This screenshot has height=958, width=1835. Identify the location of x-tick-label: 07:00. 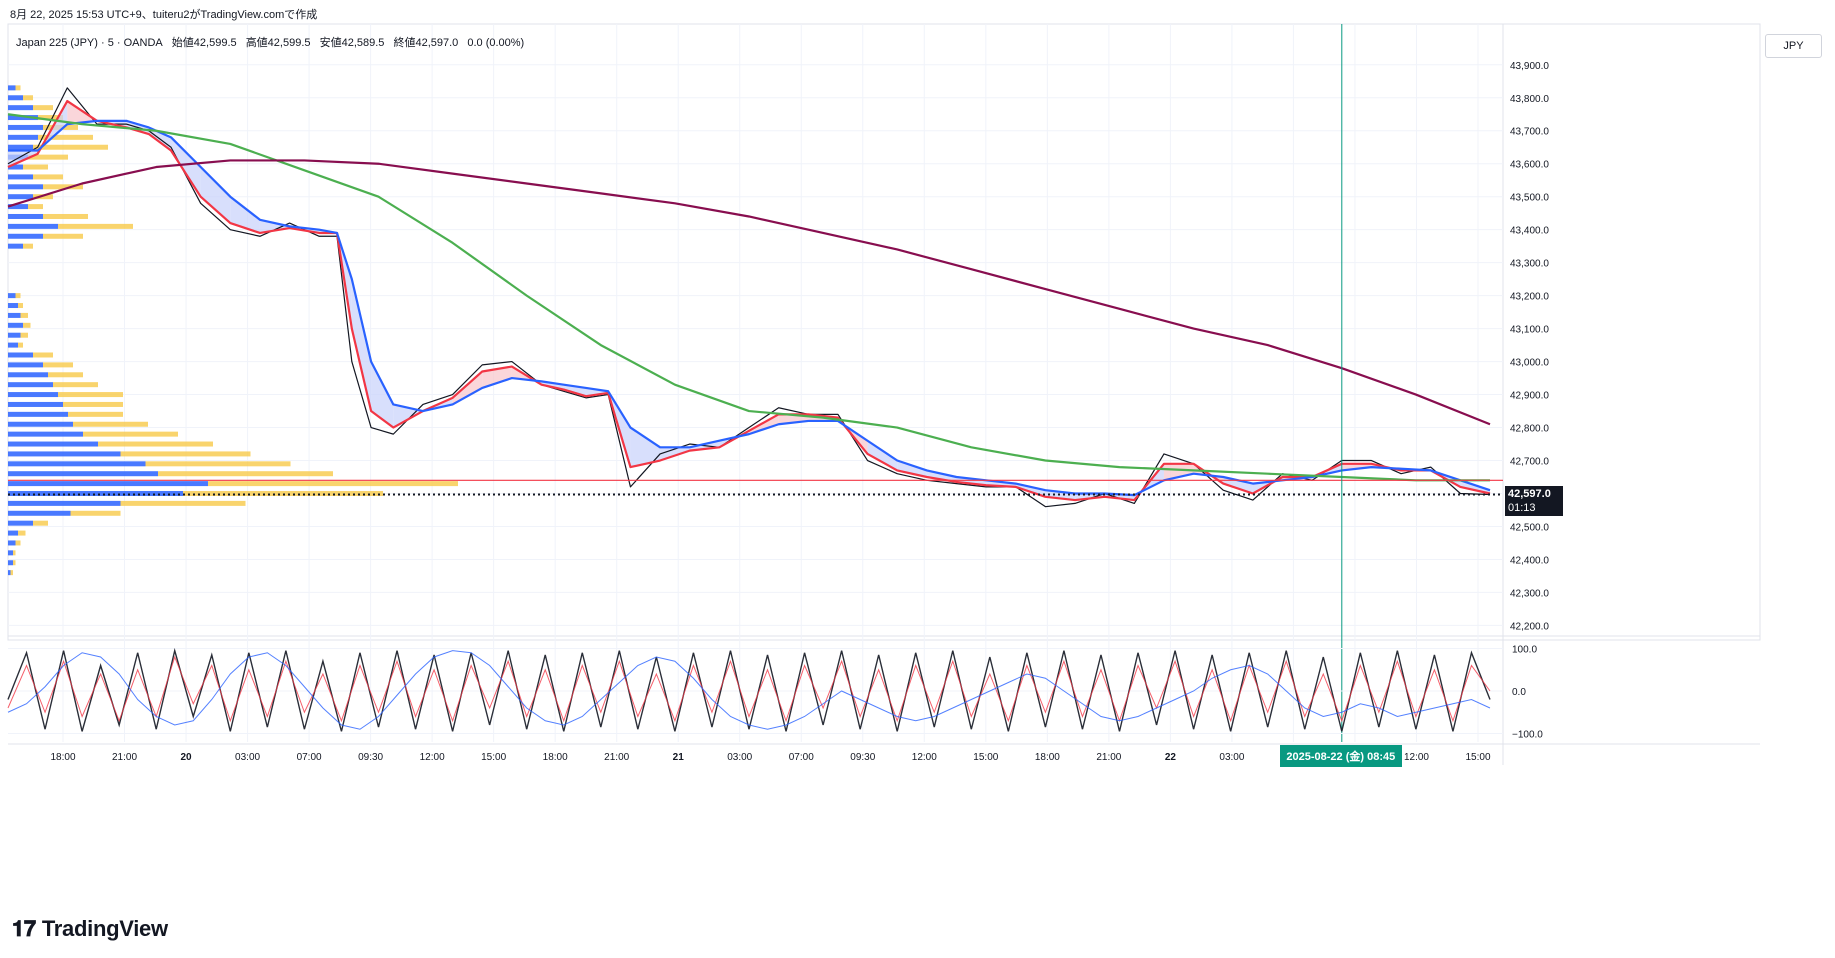
(801, 757).